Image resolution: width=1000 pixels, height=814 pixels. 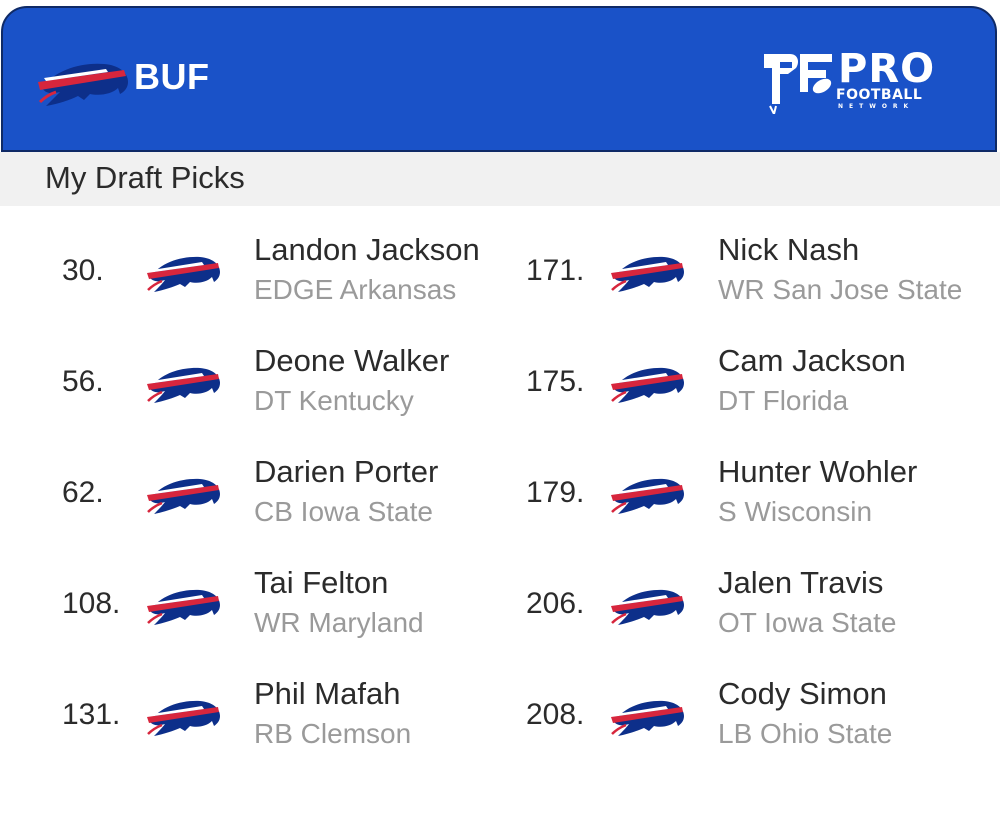 What do you see at coordinates (798, 84) in the screenshot?
I see `pfn-logo-icon` at bounding box center [798, 84].